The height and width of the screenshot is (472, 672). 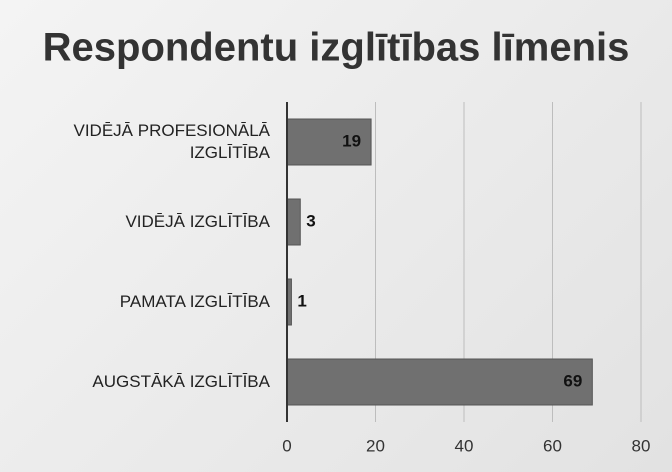 I want to click on y-tick-label: AUGSTĀKĀ IZGLĪTĪBA, so click(x=181, y=381).